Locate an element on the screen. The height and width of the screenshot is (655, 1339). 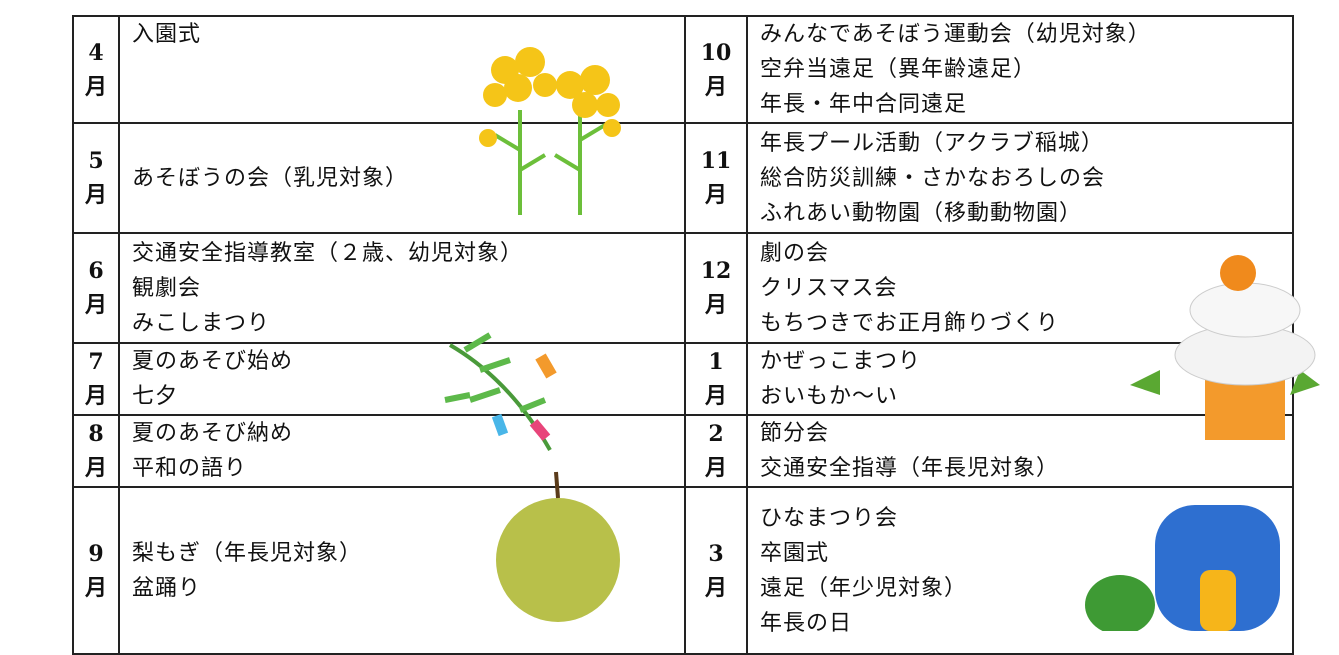
events-cell: あそぼうの会（乳児対象） is located at coordinates (402, 178).